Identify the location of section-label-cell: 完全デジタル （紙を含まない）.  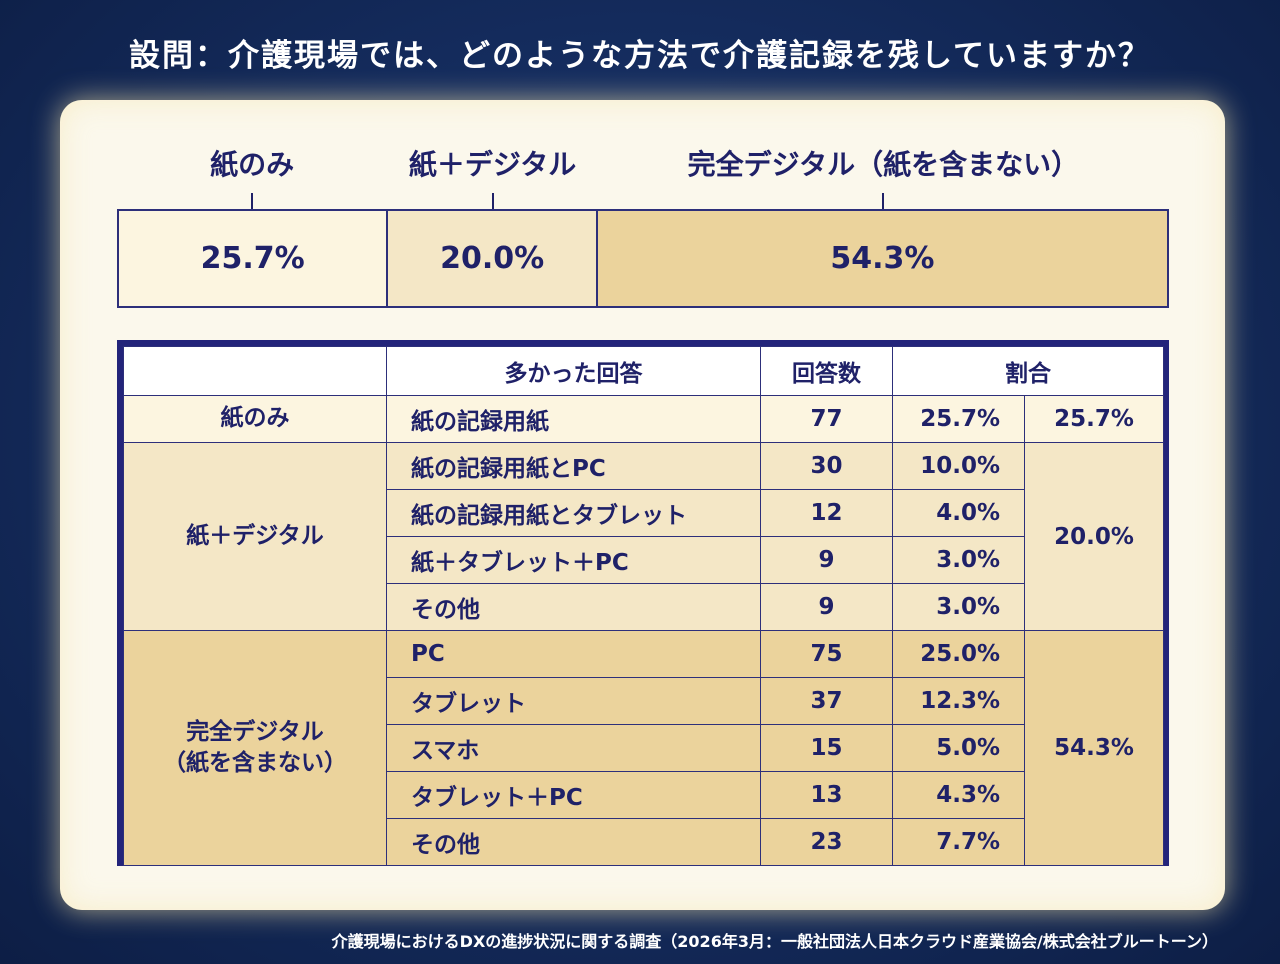
(255, 748).